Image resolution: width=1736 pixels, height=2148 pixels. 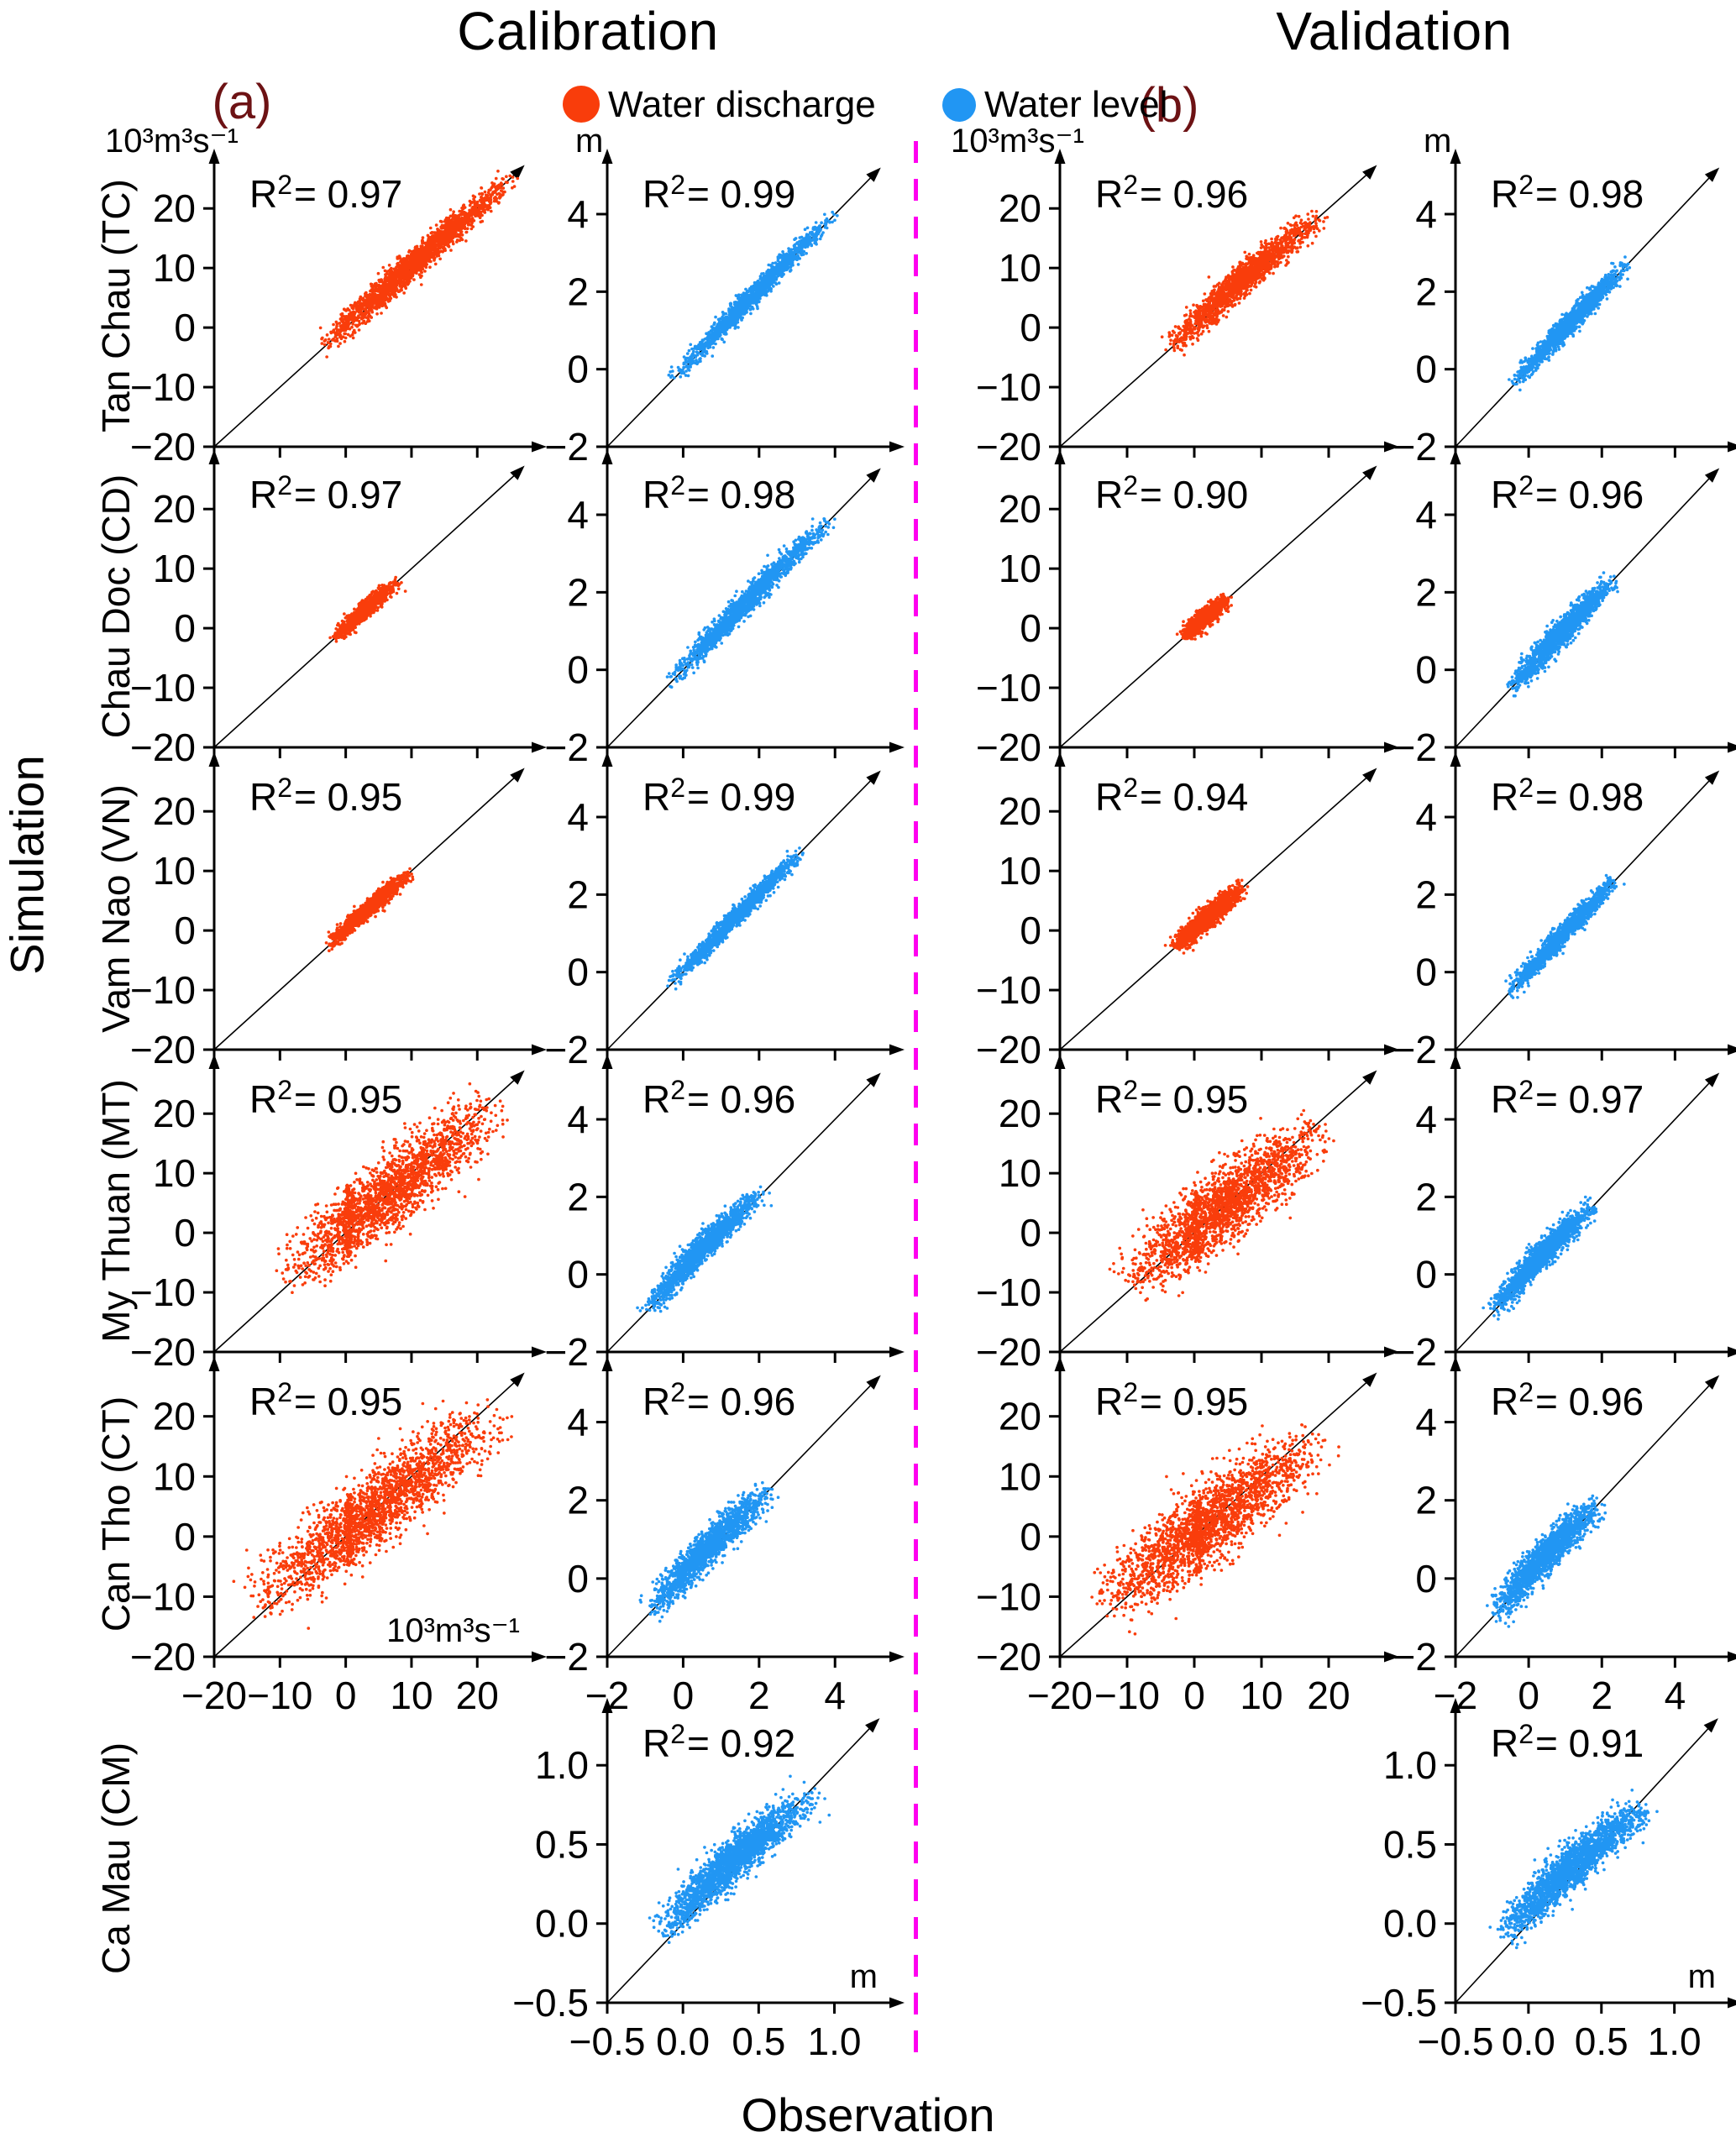 I want to click on scatter-plot-r0c1: −2 0 2 4 R2= 0.99 m, so click(x=725, y=296).